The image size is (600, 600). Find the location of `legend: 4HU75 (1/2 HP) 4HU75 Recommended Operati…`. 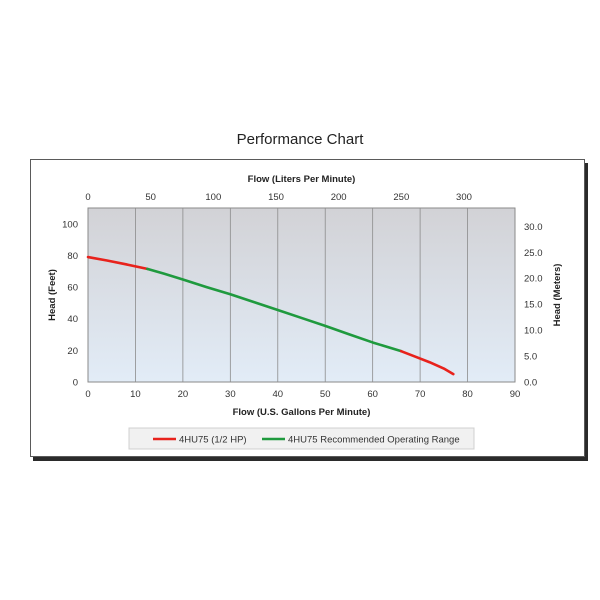

legend: 4HU75 (1/2 HP) 4HU75 Recommended Operati… is located at coordinates (301, 438).